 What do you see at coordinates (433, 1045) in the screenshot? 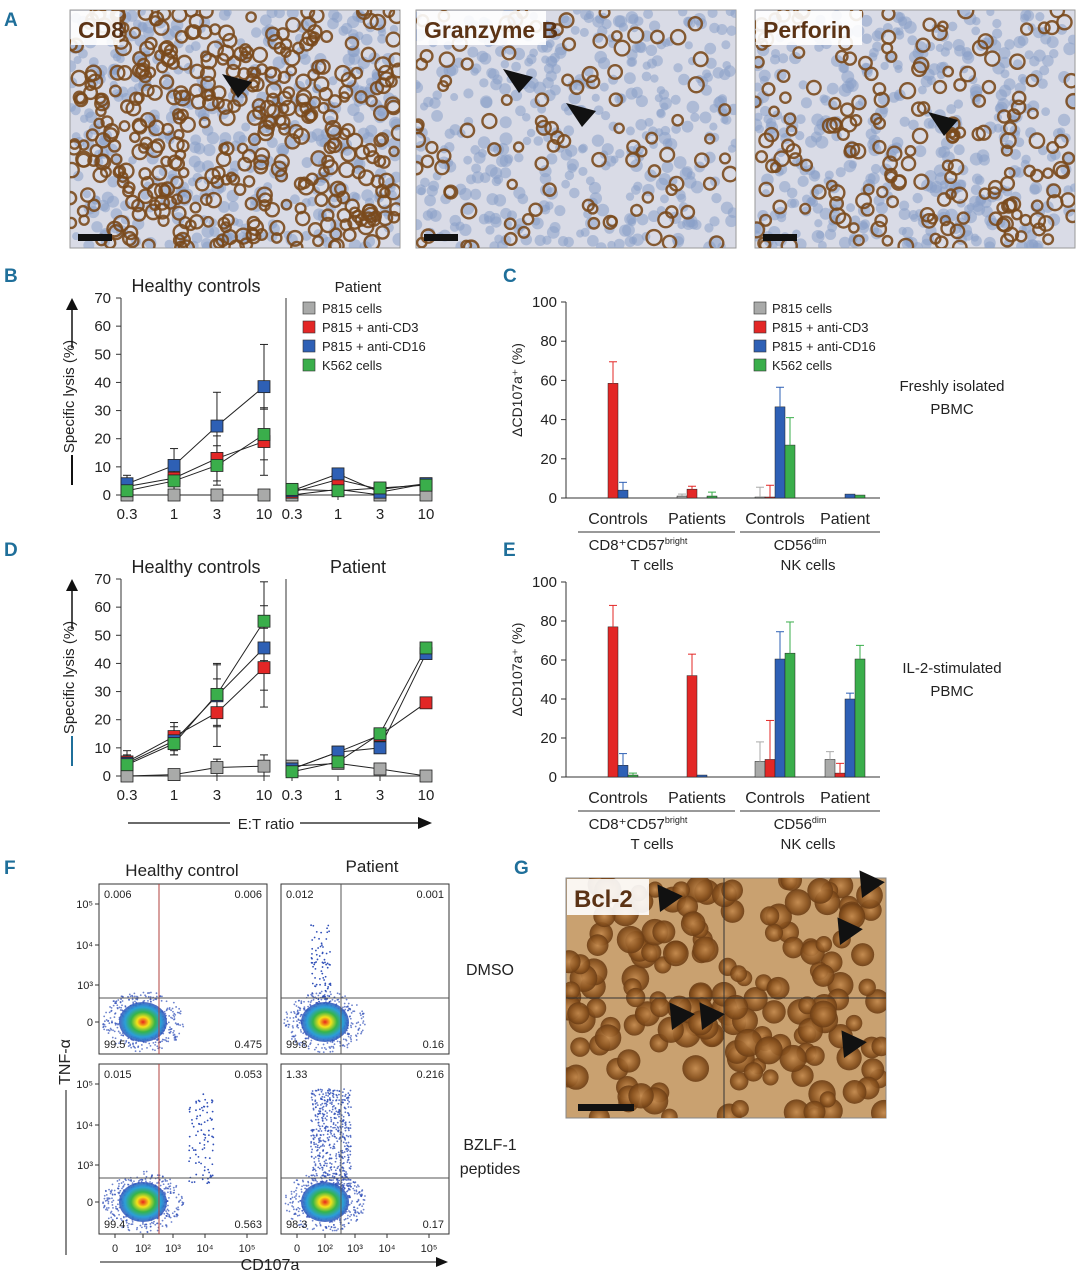
I see `quadrant-value: 0.16` at bounding box center [433, 1045].